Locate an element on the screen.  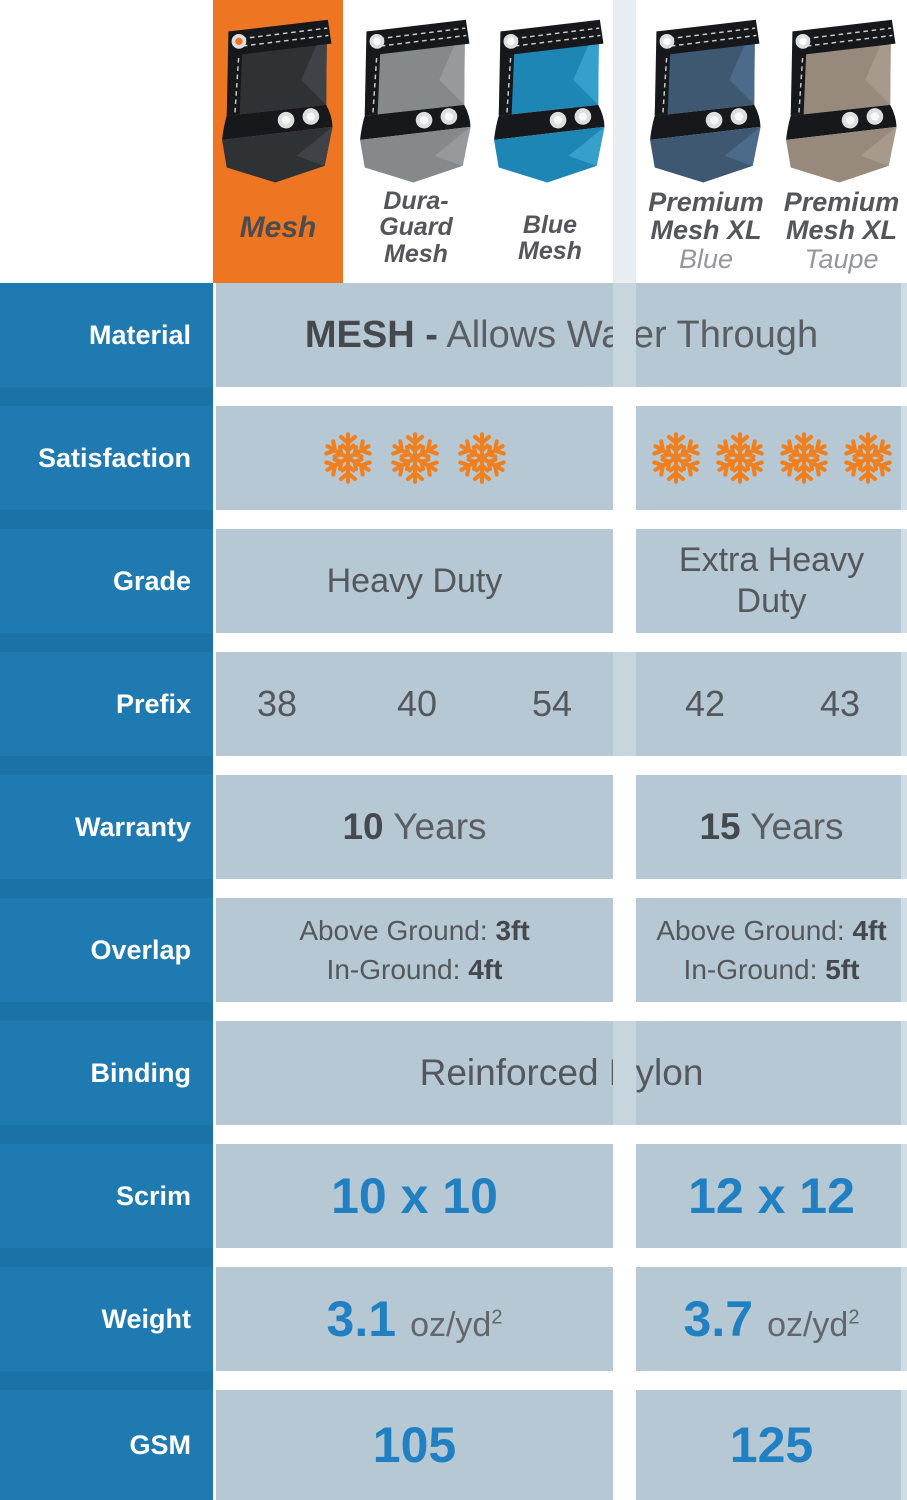
grade-left-value: Heavy Duty is located at coordinates (414, 580).